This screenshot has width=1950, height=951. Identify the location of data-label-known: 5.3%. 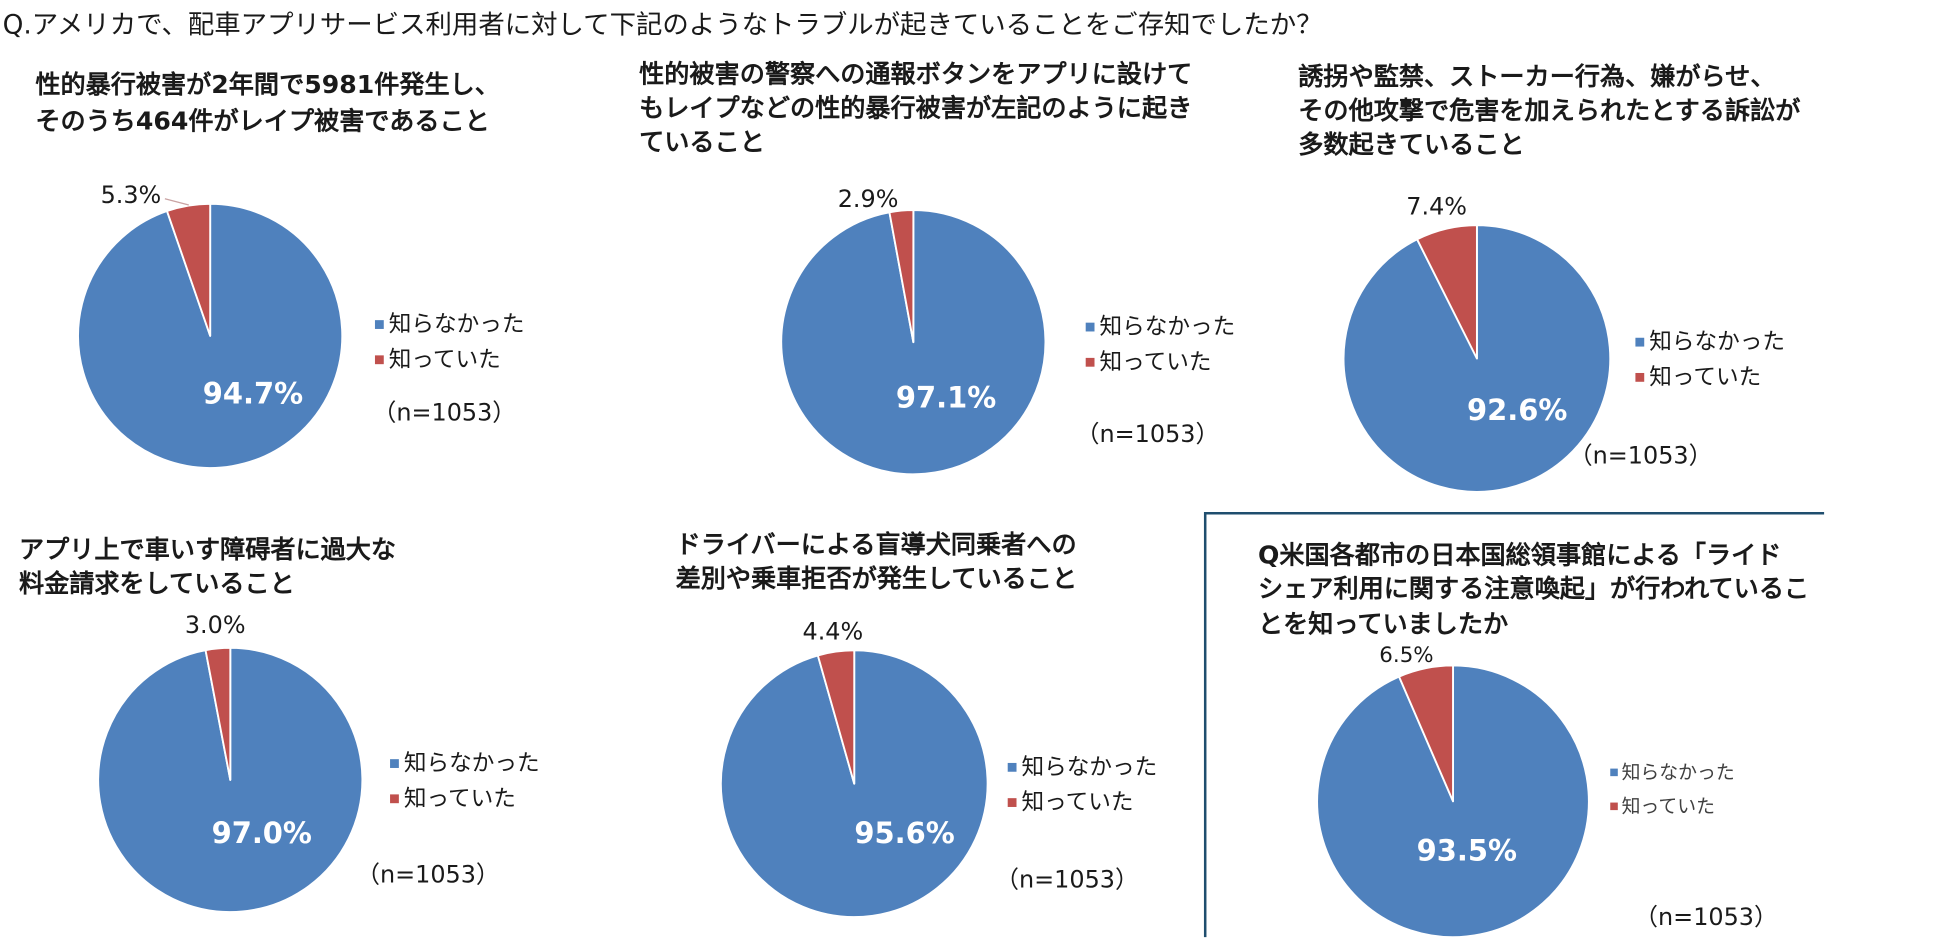
(131, 195).